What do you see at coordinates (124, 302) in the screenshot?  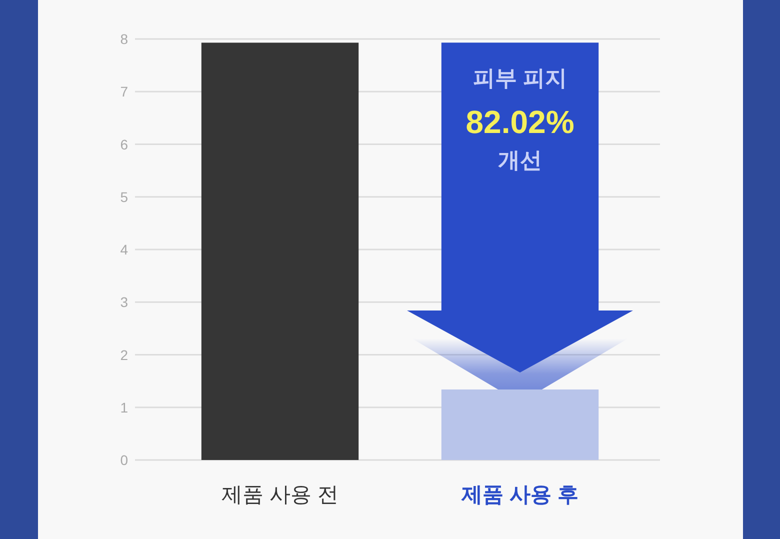 I see `y-tick-label: 3` at bounding box center [124, 302].